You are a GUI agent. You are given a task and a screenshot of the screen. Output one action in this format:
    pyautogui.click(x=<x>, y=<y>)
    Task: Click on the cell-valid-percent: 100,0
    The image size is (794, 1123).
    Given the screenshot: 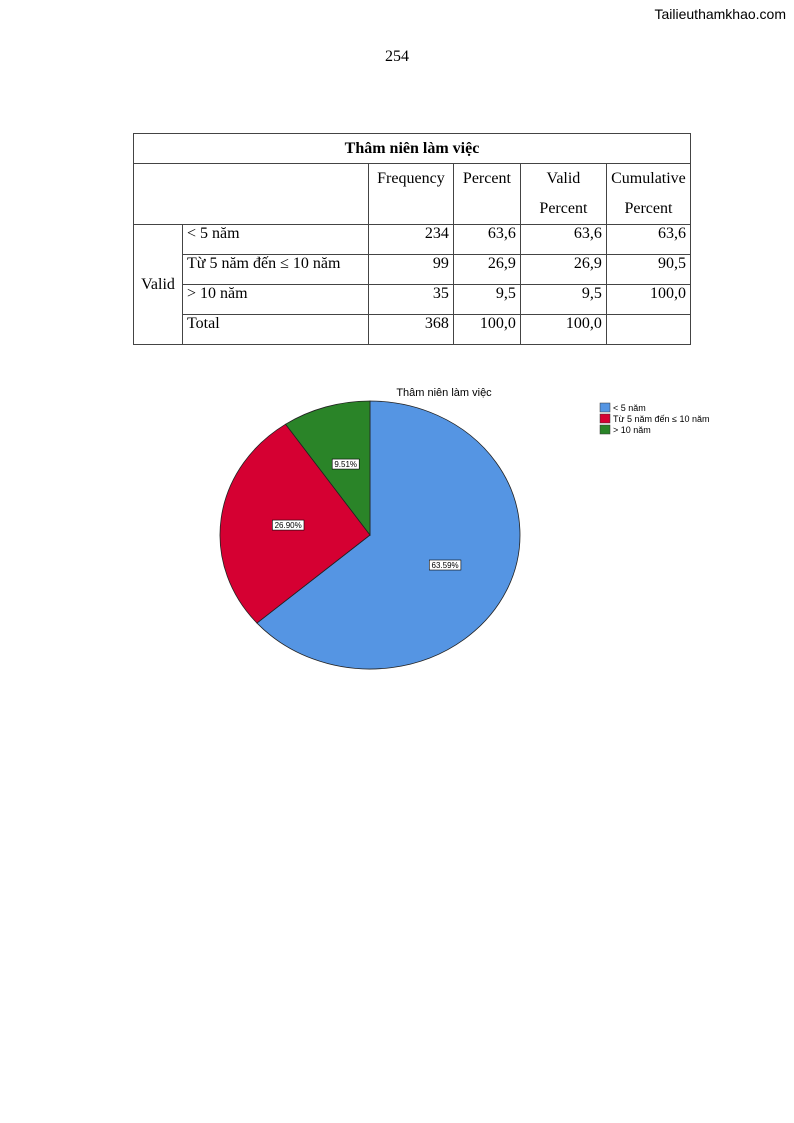 What is the action you would take?
    pyautogui.click(x=563, y=329)
    